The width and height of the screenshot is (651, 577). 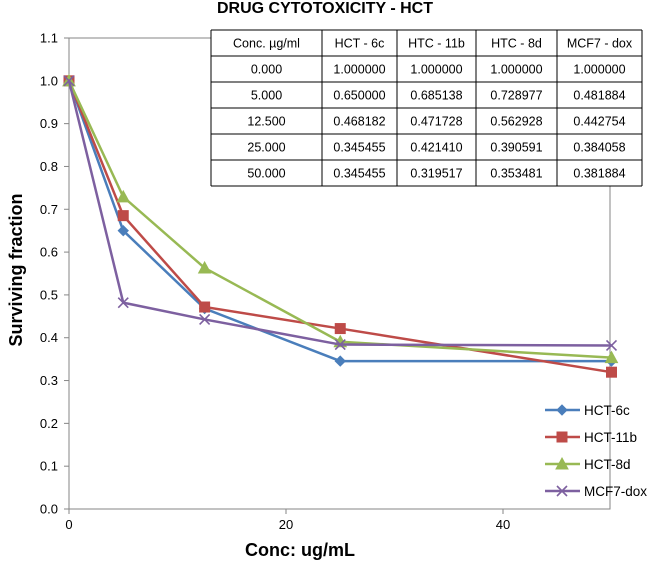 I want to click on y-tick-label: 0.6, so click(x=49, y=252).